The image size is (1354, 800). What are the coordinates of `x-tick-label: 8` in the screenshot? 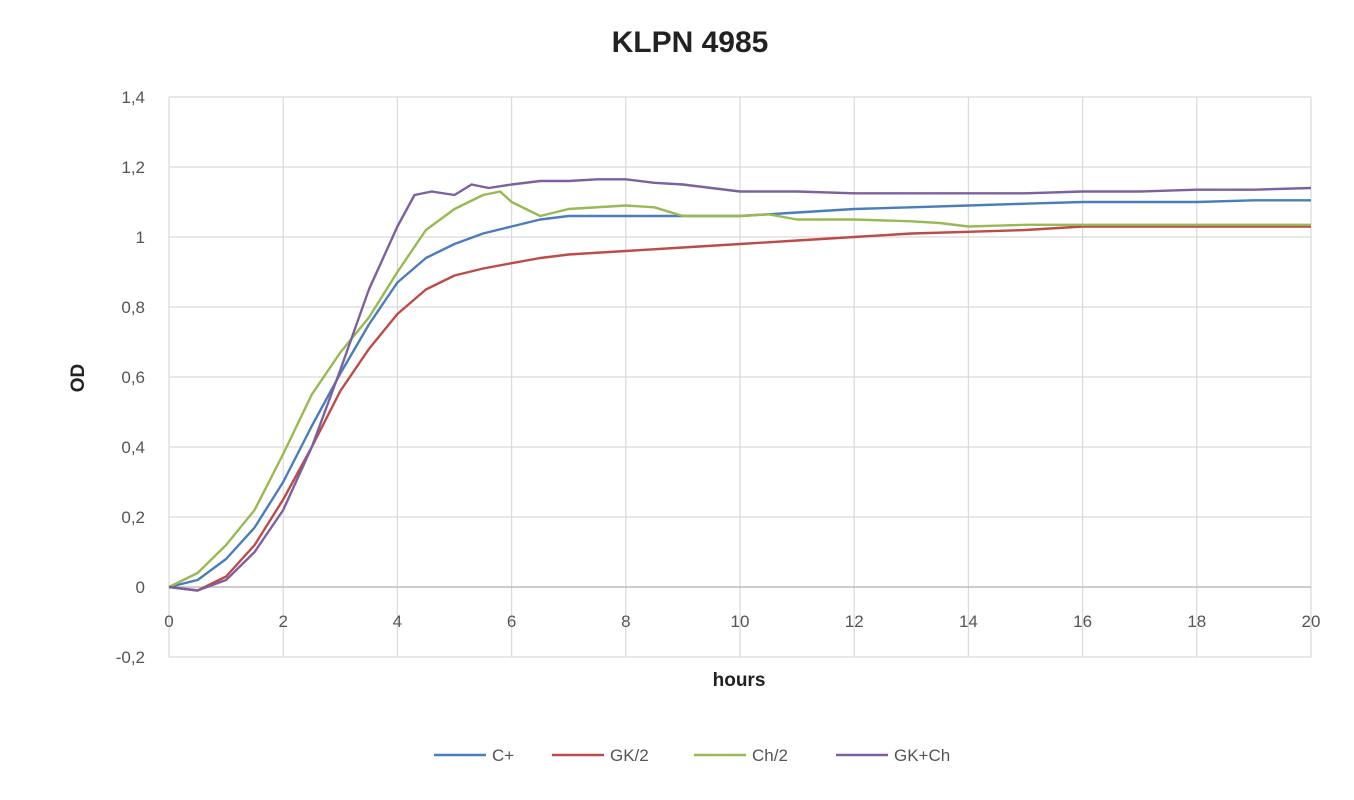 It's located at (625, 621).